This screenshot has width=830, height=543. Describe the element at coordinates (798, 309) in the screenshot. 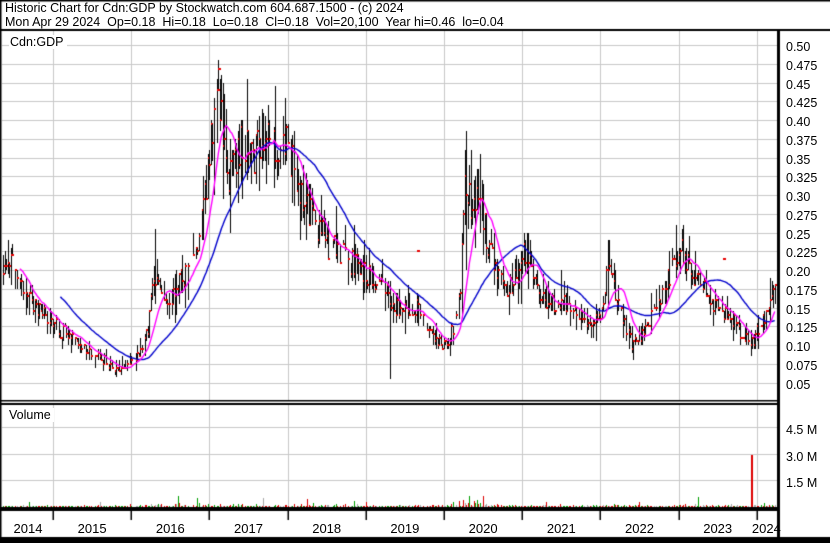

I see `price-tick-label: 0.15` at that location.